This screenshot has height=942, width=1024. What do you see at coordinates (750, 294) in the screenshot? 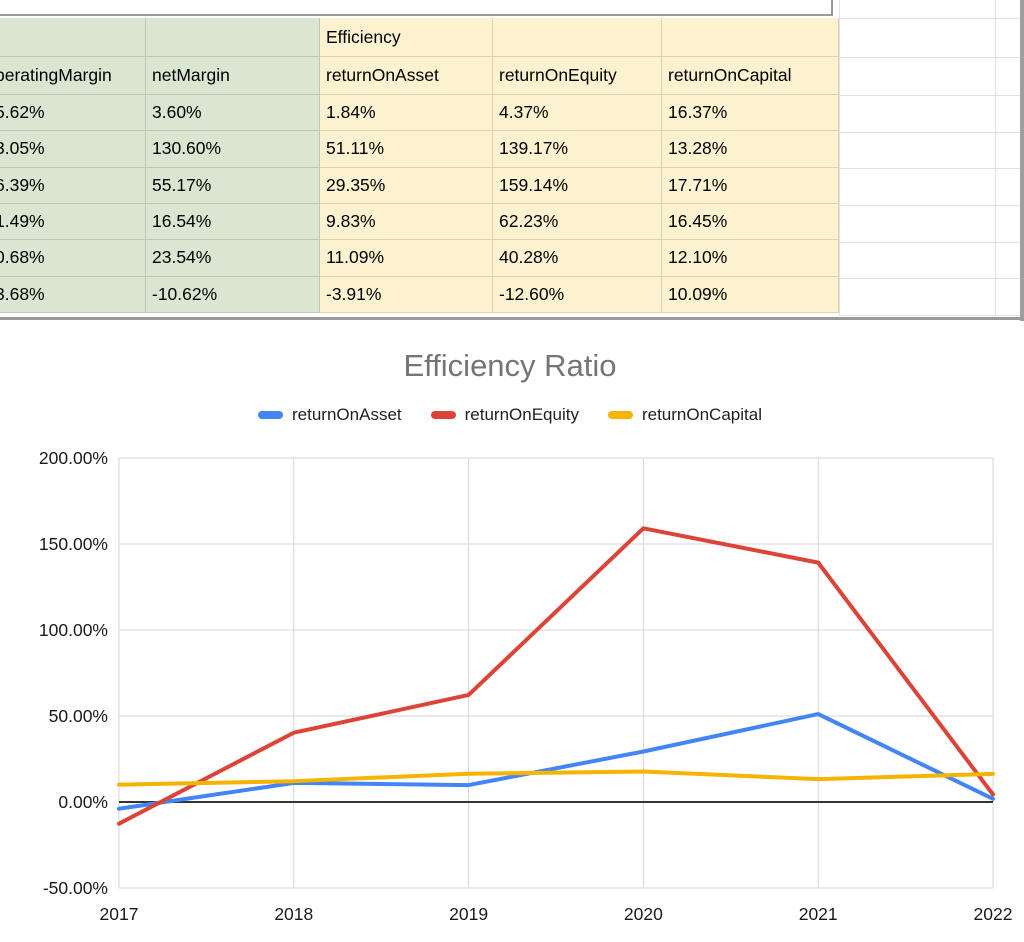
I see `table-cell: 10.09%` at bounding box center [750, 294].